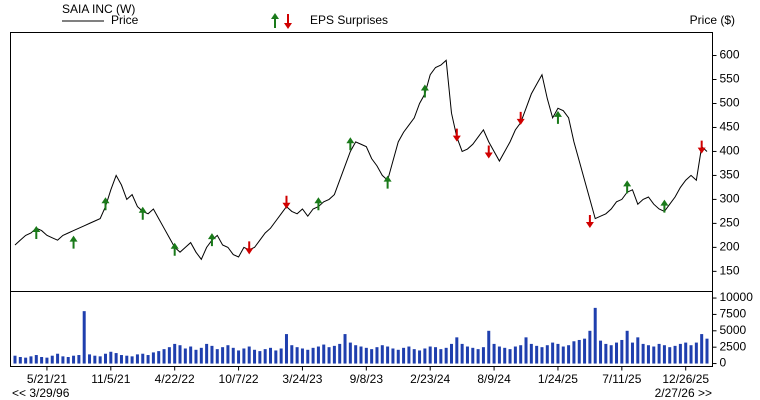 The height and width of the screenshot is (400, 760). What do you see at coordinates (733, 330) in the screenshot?
I see `volume-tick-label: 5000` at bounding box center [733, 330].